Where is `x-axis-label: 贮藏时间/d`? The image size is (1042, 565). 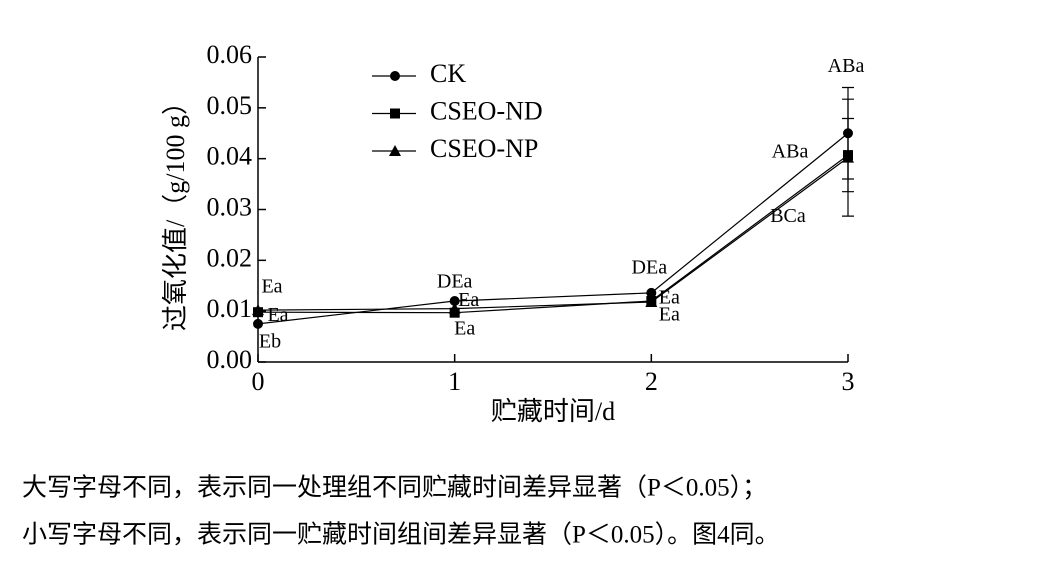 x-axis-label: 贮藏时间/d is located at coordinates (553, 411).